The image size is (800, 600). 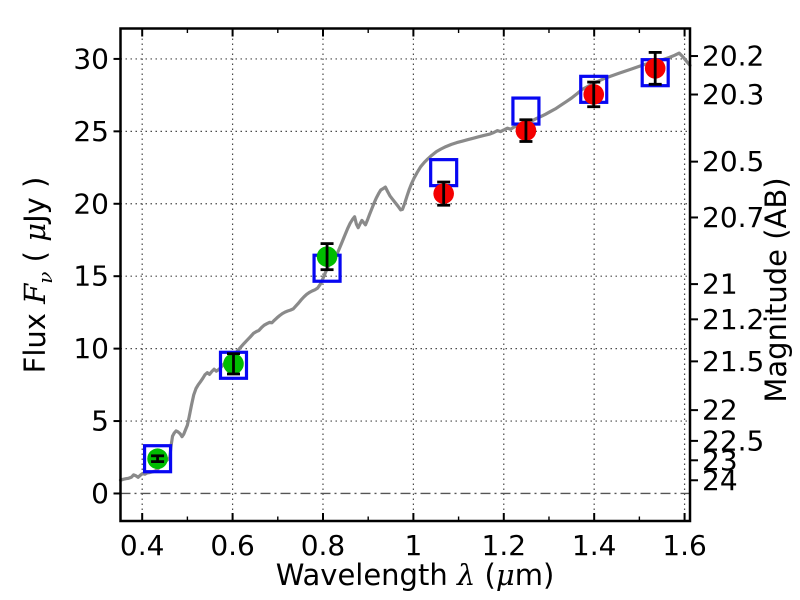 What do you see at coordinates (100, 421) in the screenshot?
I see `y-tick-label: 5` at bounding box center [100, 421].